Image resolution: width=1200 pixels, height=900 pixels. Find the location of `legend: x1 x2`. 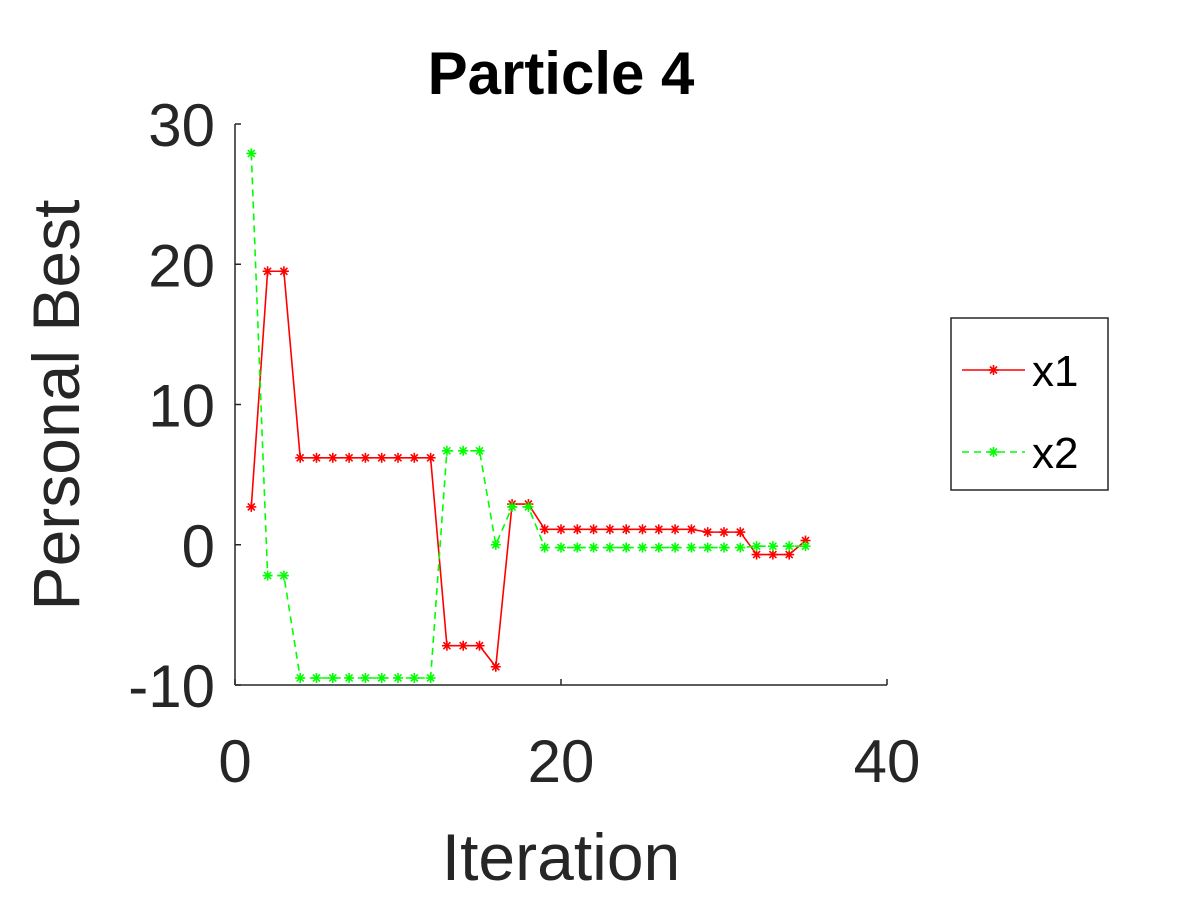

legend: x1 x2 is located at coordinates (1029, 404).